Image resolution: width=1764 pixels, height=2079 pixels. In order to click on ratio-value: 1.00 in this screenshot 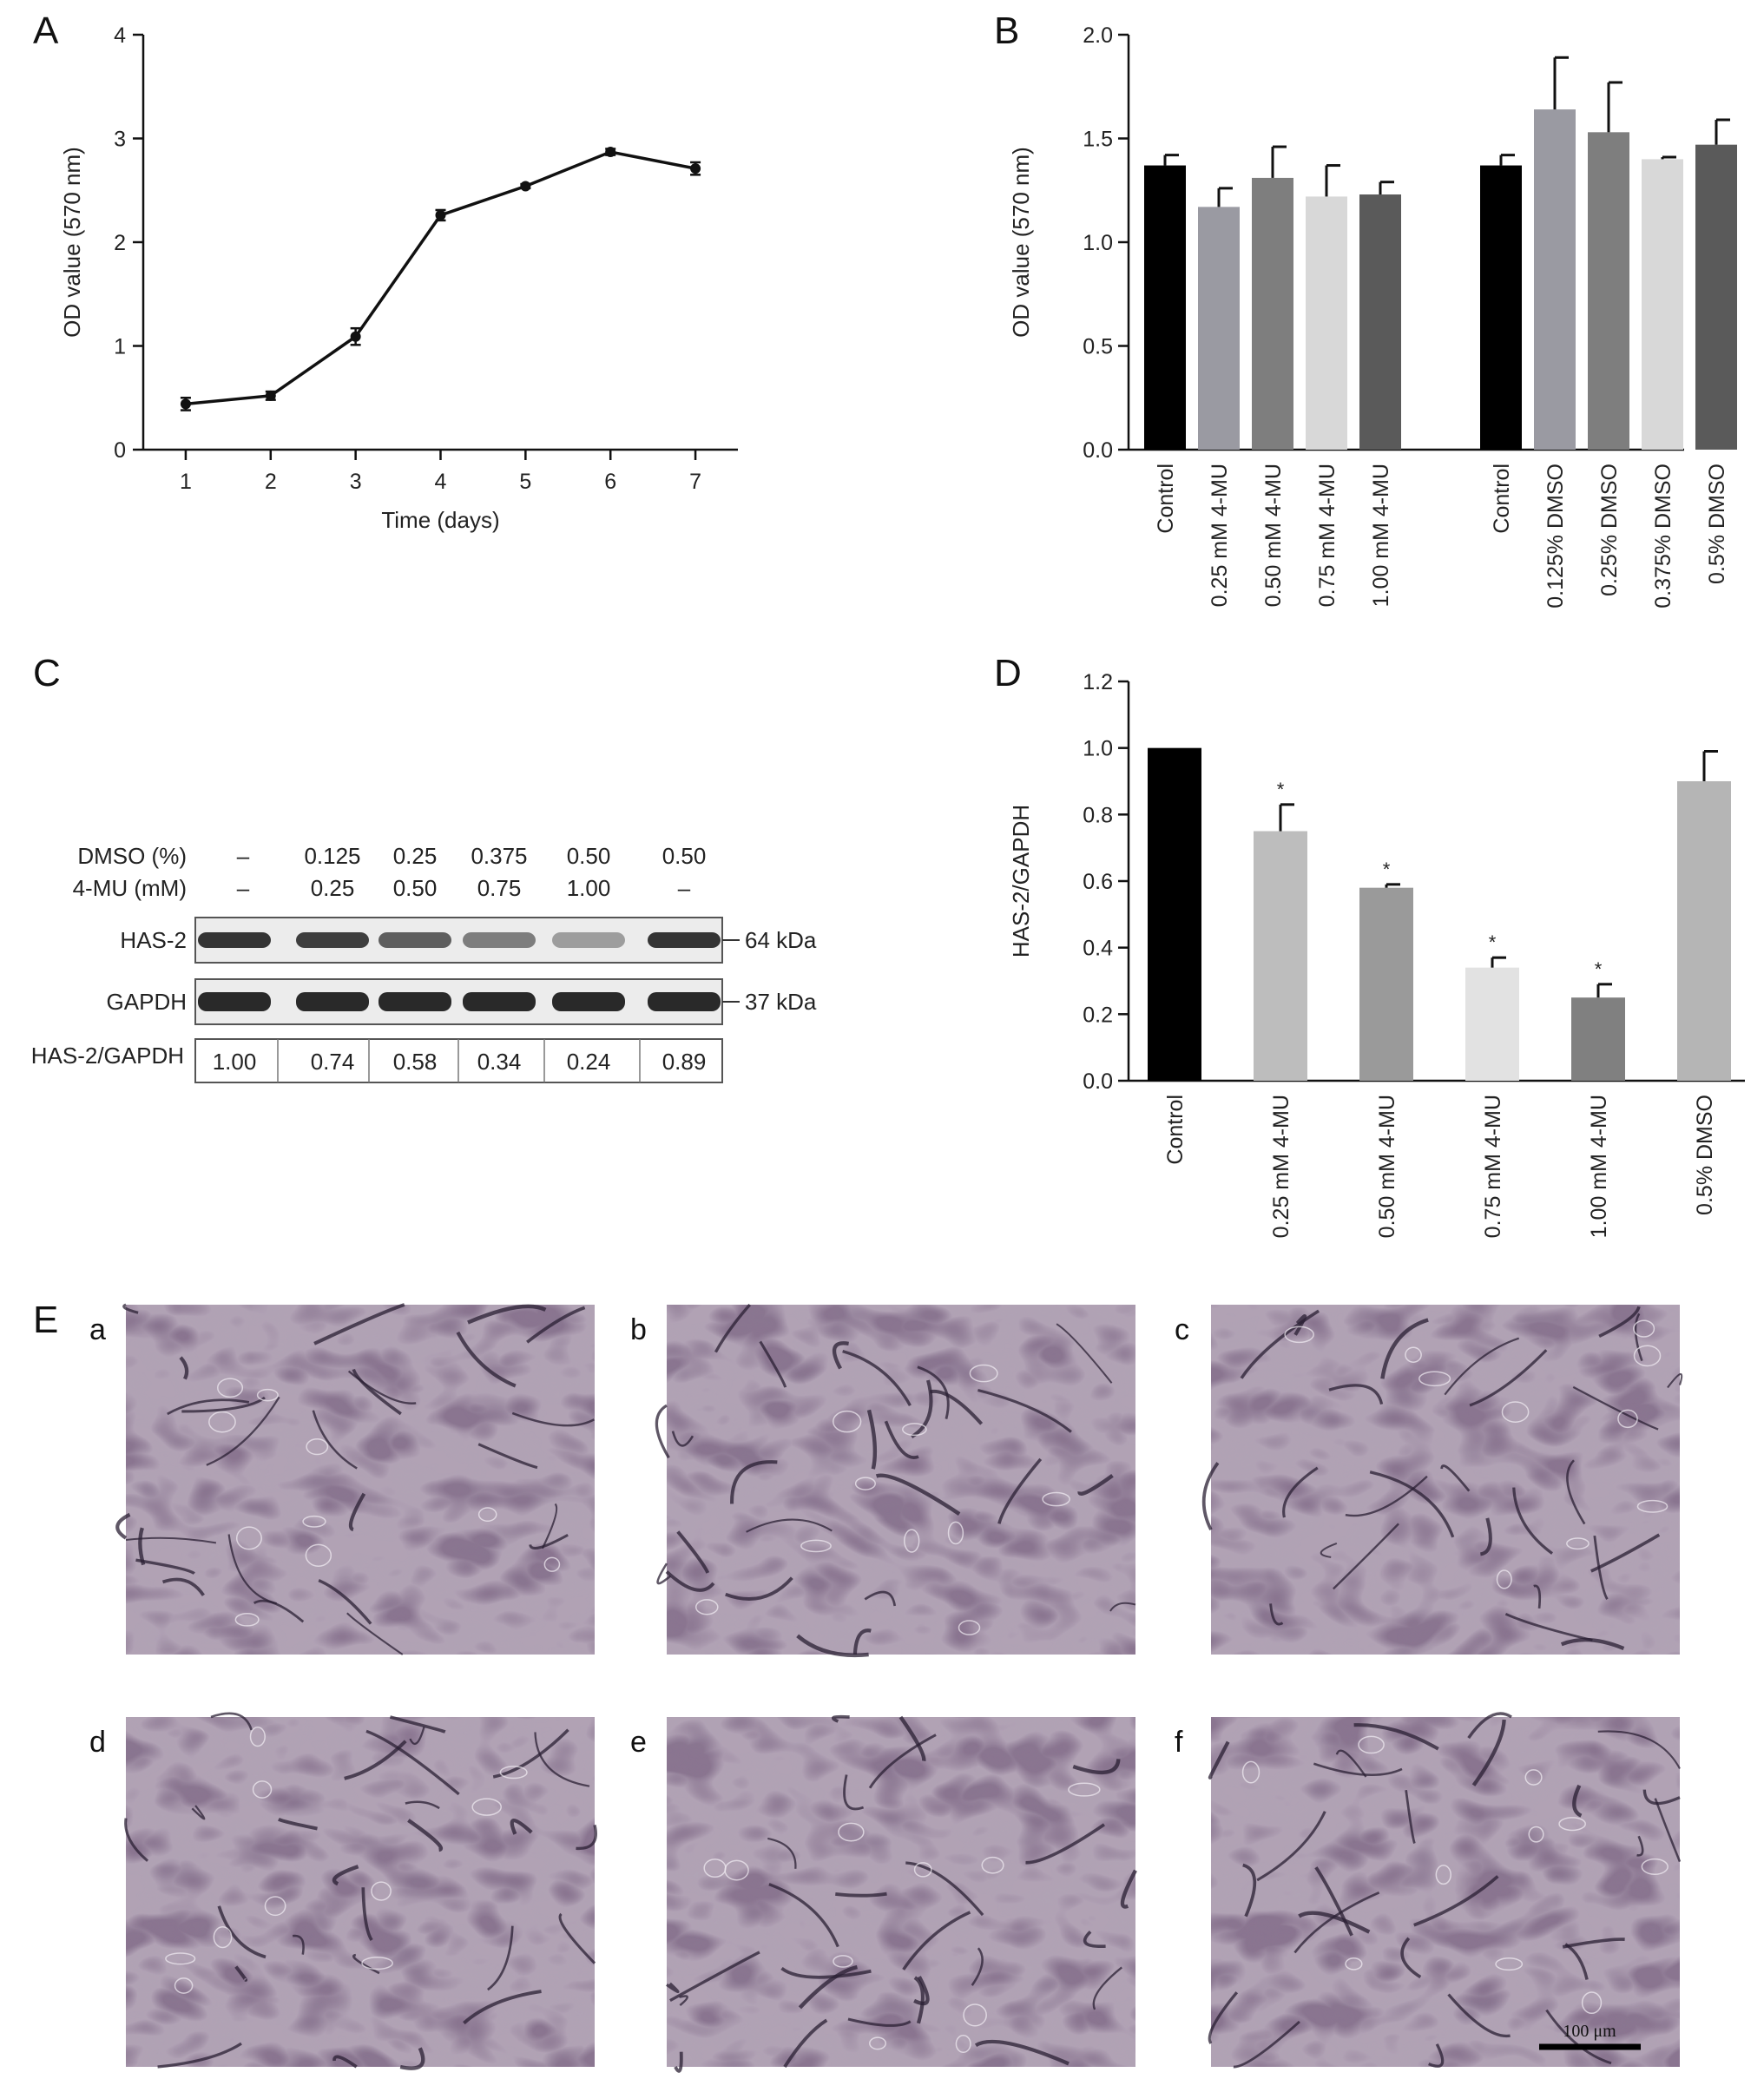, I will do `click(235, 1062)`.